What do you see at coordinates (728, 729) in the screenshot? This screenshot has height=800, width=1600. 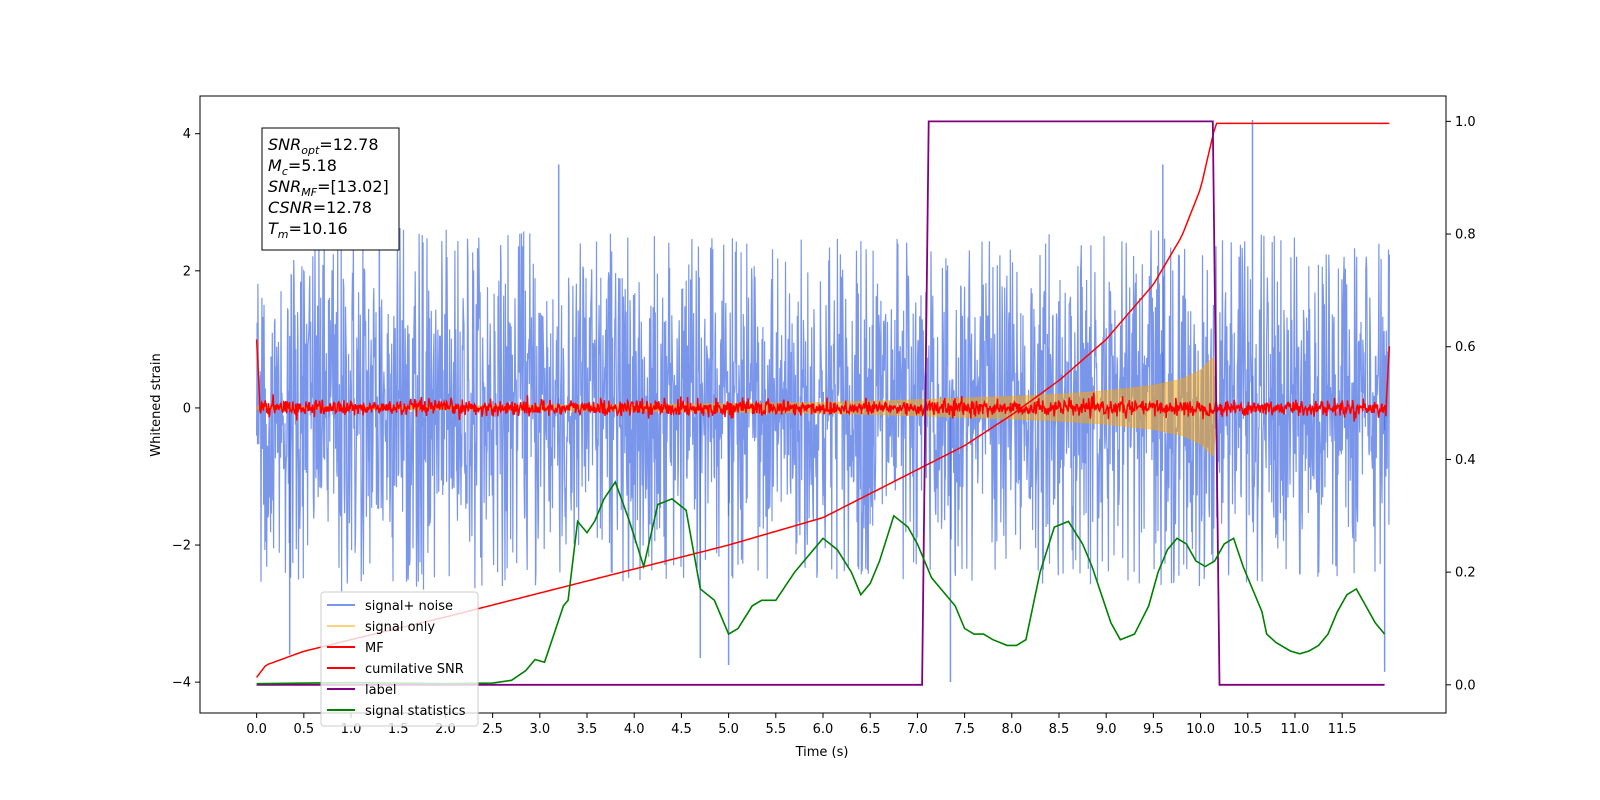 I see `x-tick-label: 5.0` at bounding box center [728, 729].